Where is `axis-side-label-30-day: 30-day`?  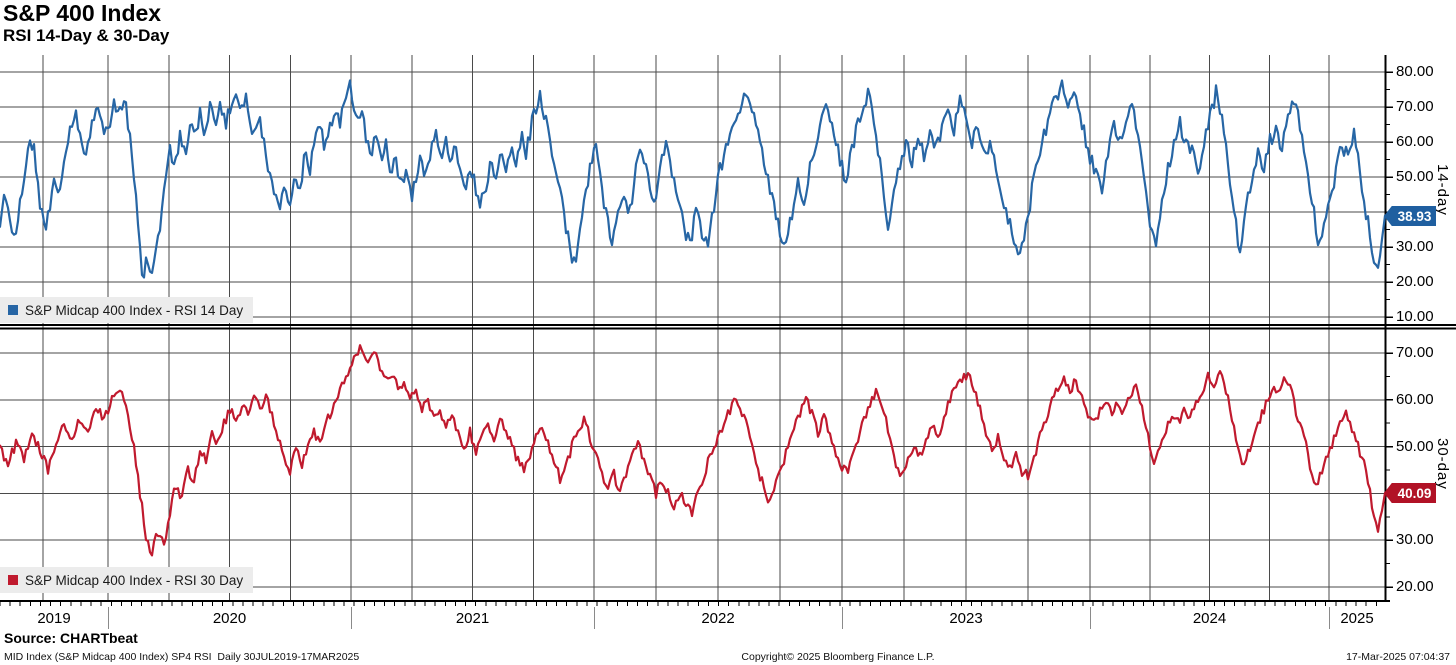
axis-side-label-30-day: 30-day is located at coordinates (1442, 464).